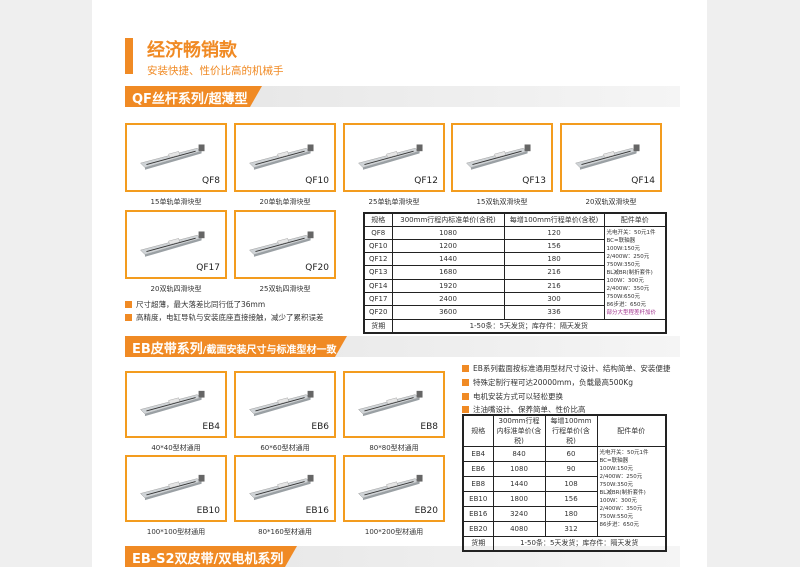 This screenshot has width=800, height=567. Describe the element at coordinates (176, 157) in the screenshot. I see `product-card-qf: QF8` at that location.